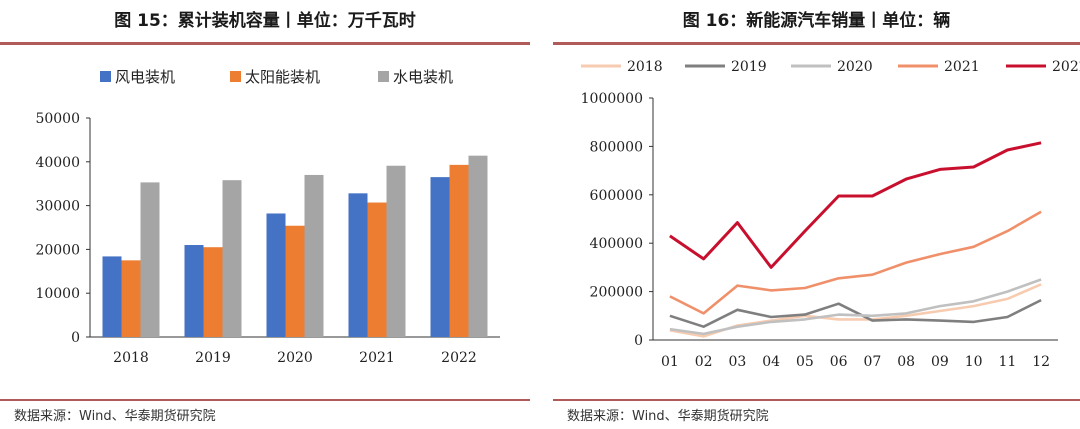  Describe the element at coordinates (57, 207) in the screenshot. I see `y-tick-label: 30000` at that location.